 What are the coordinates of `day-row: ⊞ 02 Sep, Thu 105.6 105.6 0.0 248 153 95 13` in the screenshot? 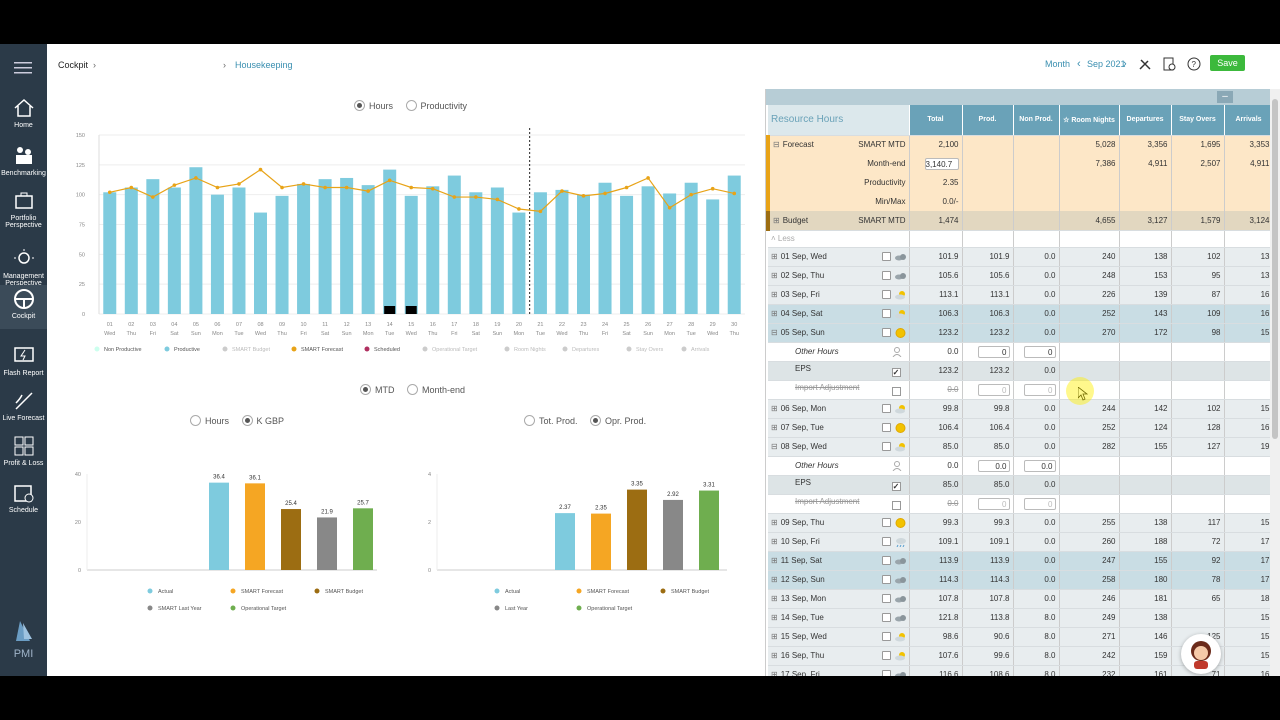 It's located at (1019, 276).